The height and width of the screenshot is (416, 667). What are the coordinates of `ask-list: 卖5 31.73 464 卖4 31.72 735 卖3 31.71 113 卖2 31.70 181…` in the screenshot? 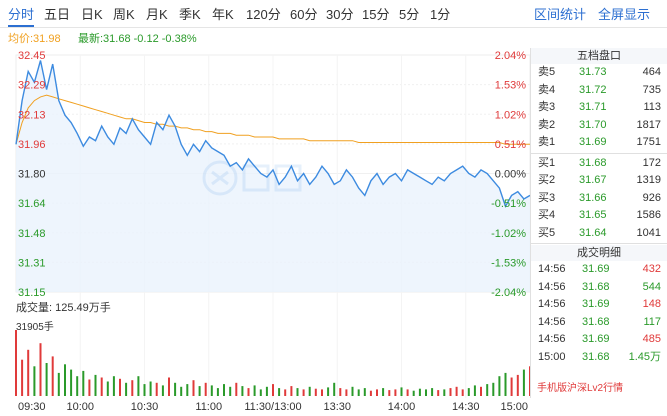 It's located at (599, 108).